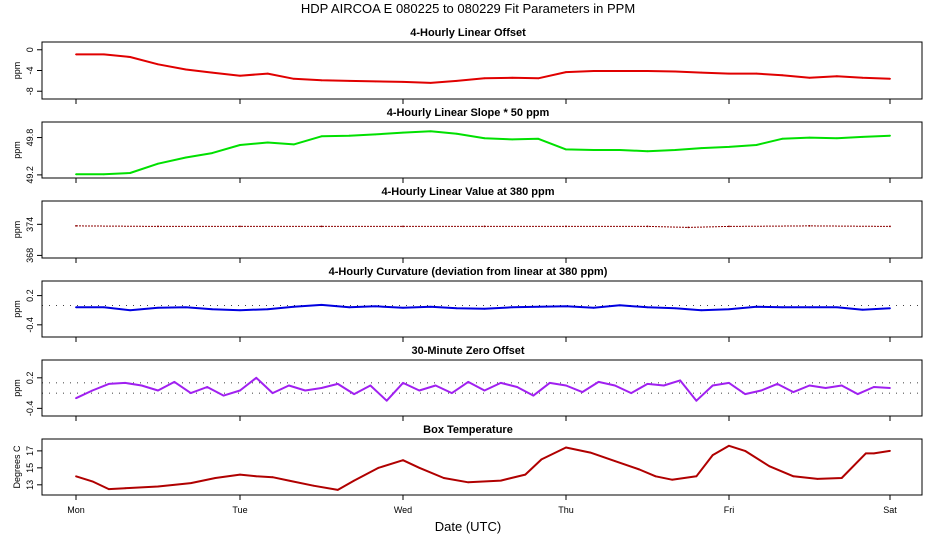 The height and width of the screenshot is (540, 936). What do you see at coordinates (30, 91) in the screenshot?
I see `y-tick-label: -8` at bounding box center [30, 91].